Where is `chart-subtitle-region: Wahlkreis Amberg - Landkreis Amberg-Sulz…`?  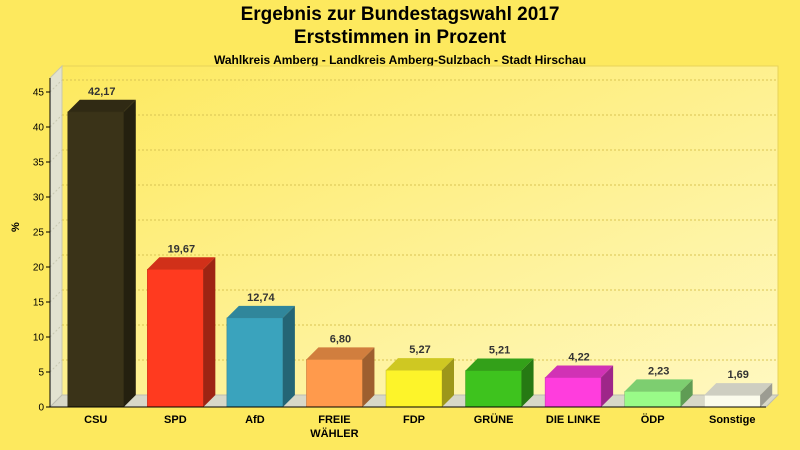 chart-subtitle-region: Wahlkreis Amberg - Landkreis Amberg-Sulz… is located at coordinates (400, 60).